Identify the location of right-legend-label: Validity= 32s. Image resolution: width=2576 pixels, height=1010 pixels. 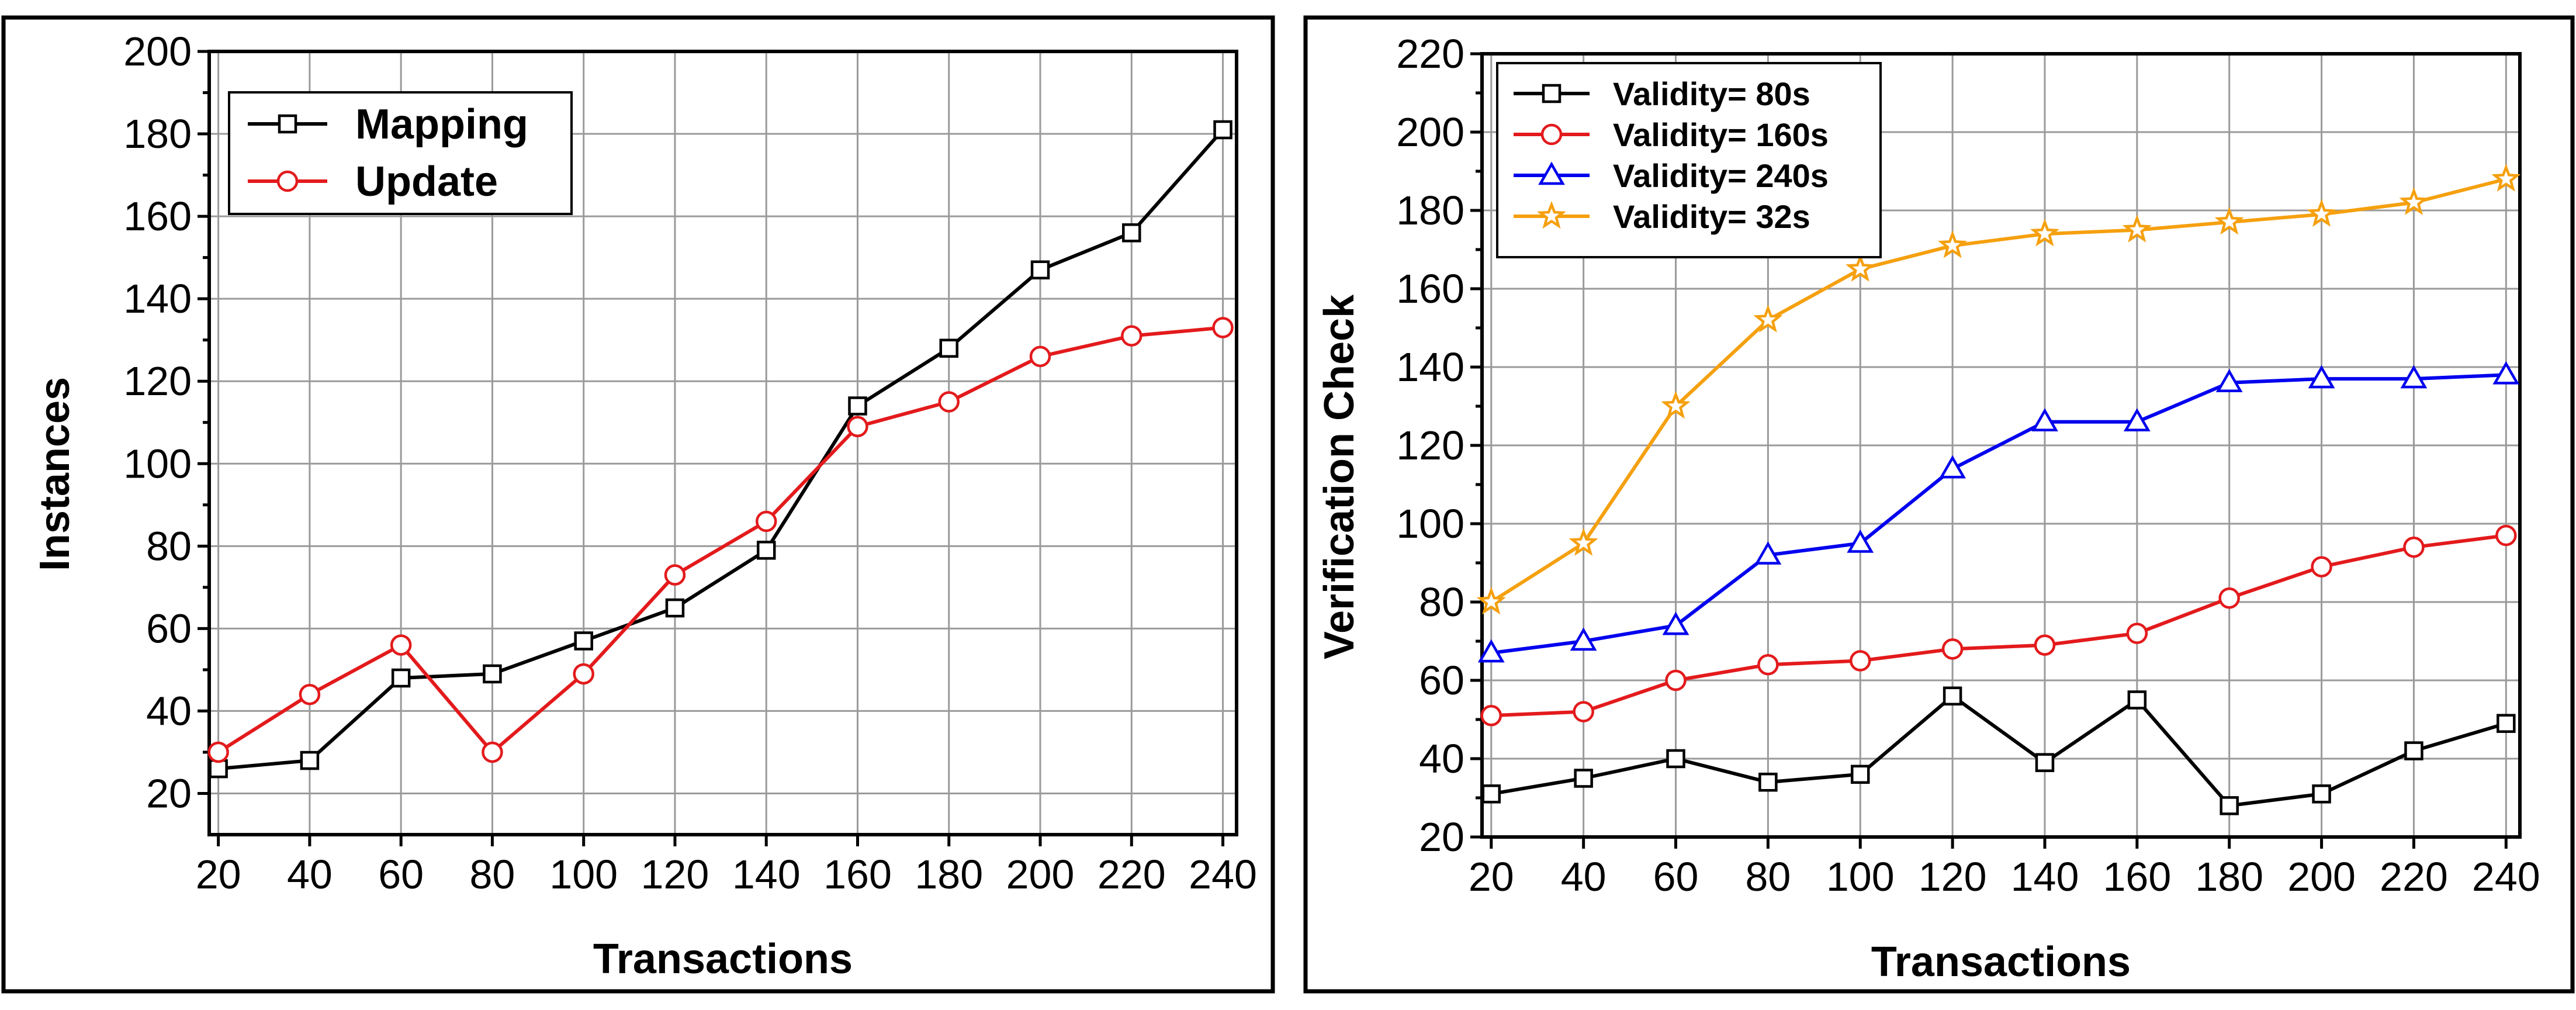
(1711, 216).